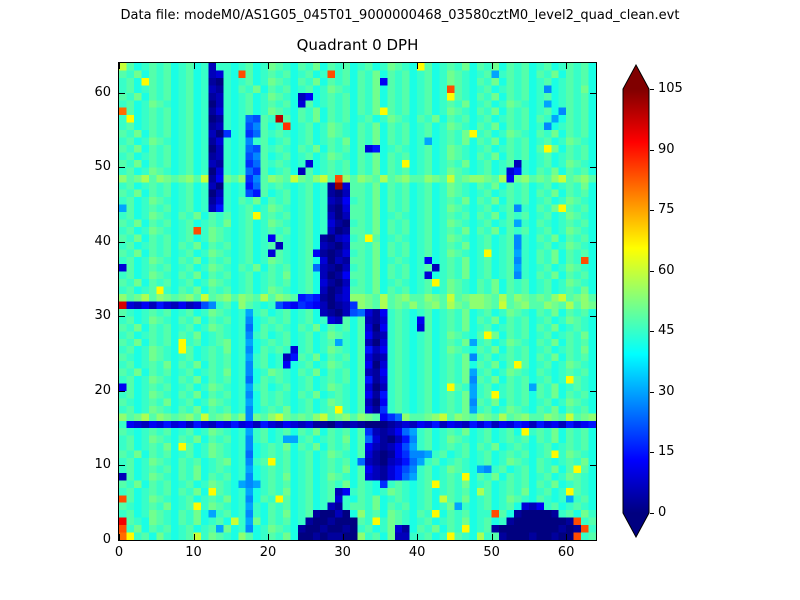  Describe the element at coordinates (666, 270) in the screenshot. I see `colorbar-tick-label: 60` at that location.